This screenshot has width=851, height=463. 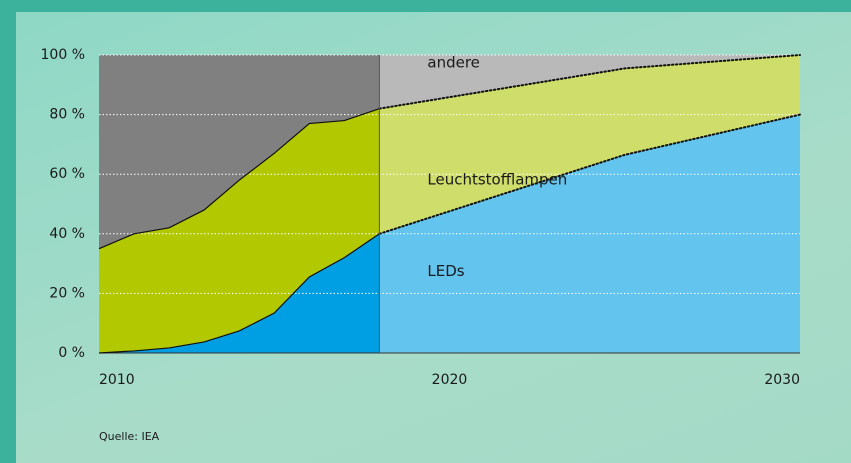 I want to click on source: Quelle: IEA, so click(x=129, y=436).